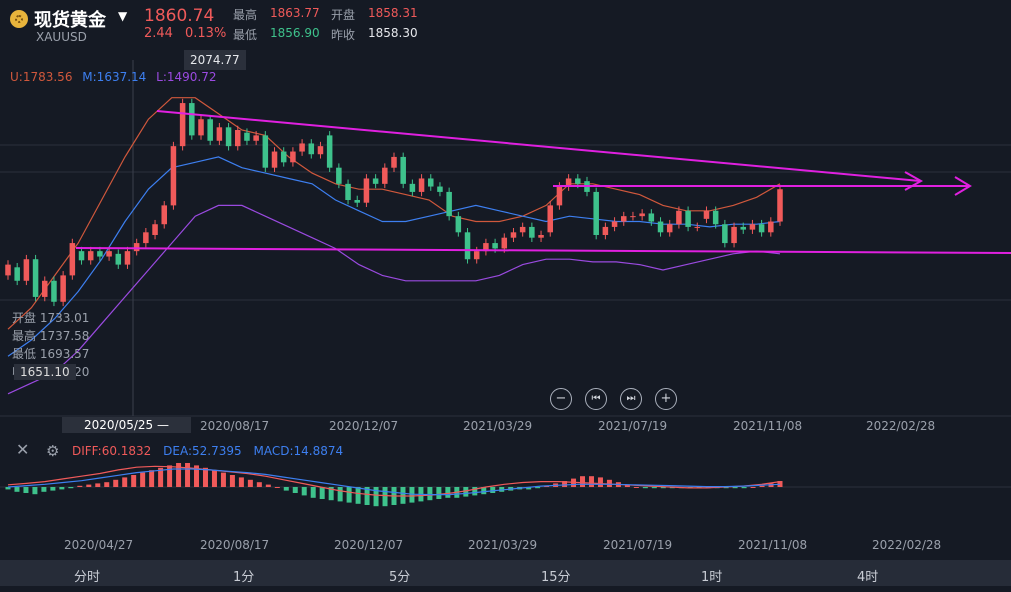  What do you see at coordinates (712, 577) in the screenshot?
I see `period-1hour: 1时` at bounding box center [712, 577].